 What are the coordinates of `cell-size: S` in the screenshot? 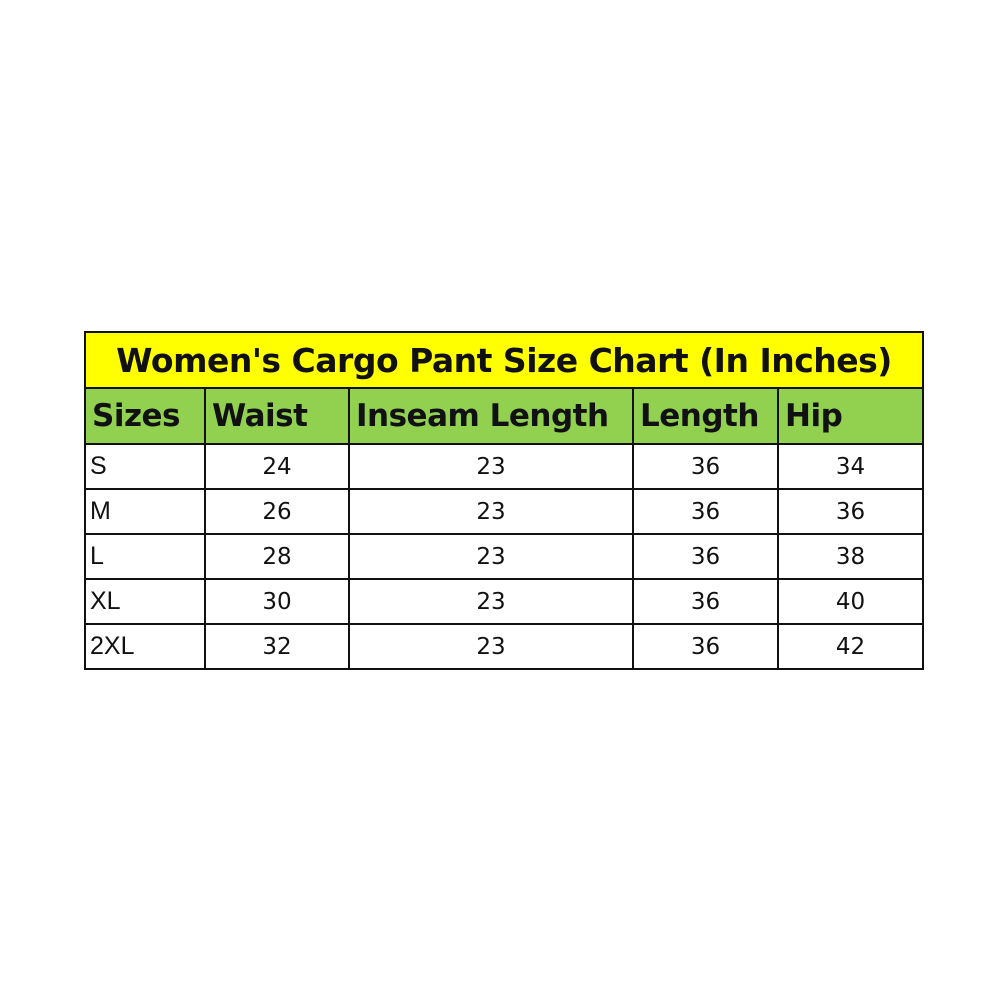 It's located at (145, 466).